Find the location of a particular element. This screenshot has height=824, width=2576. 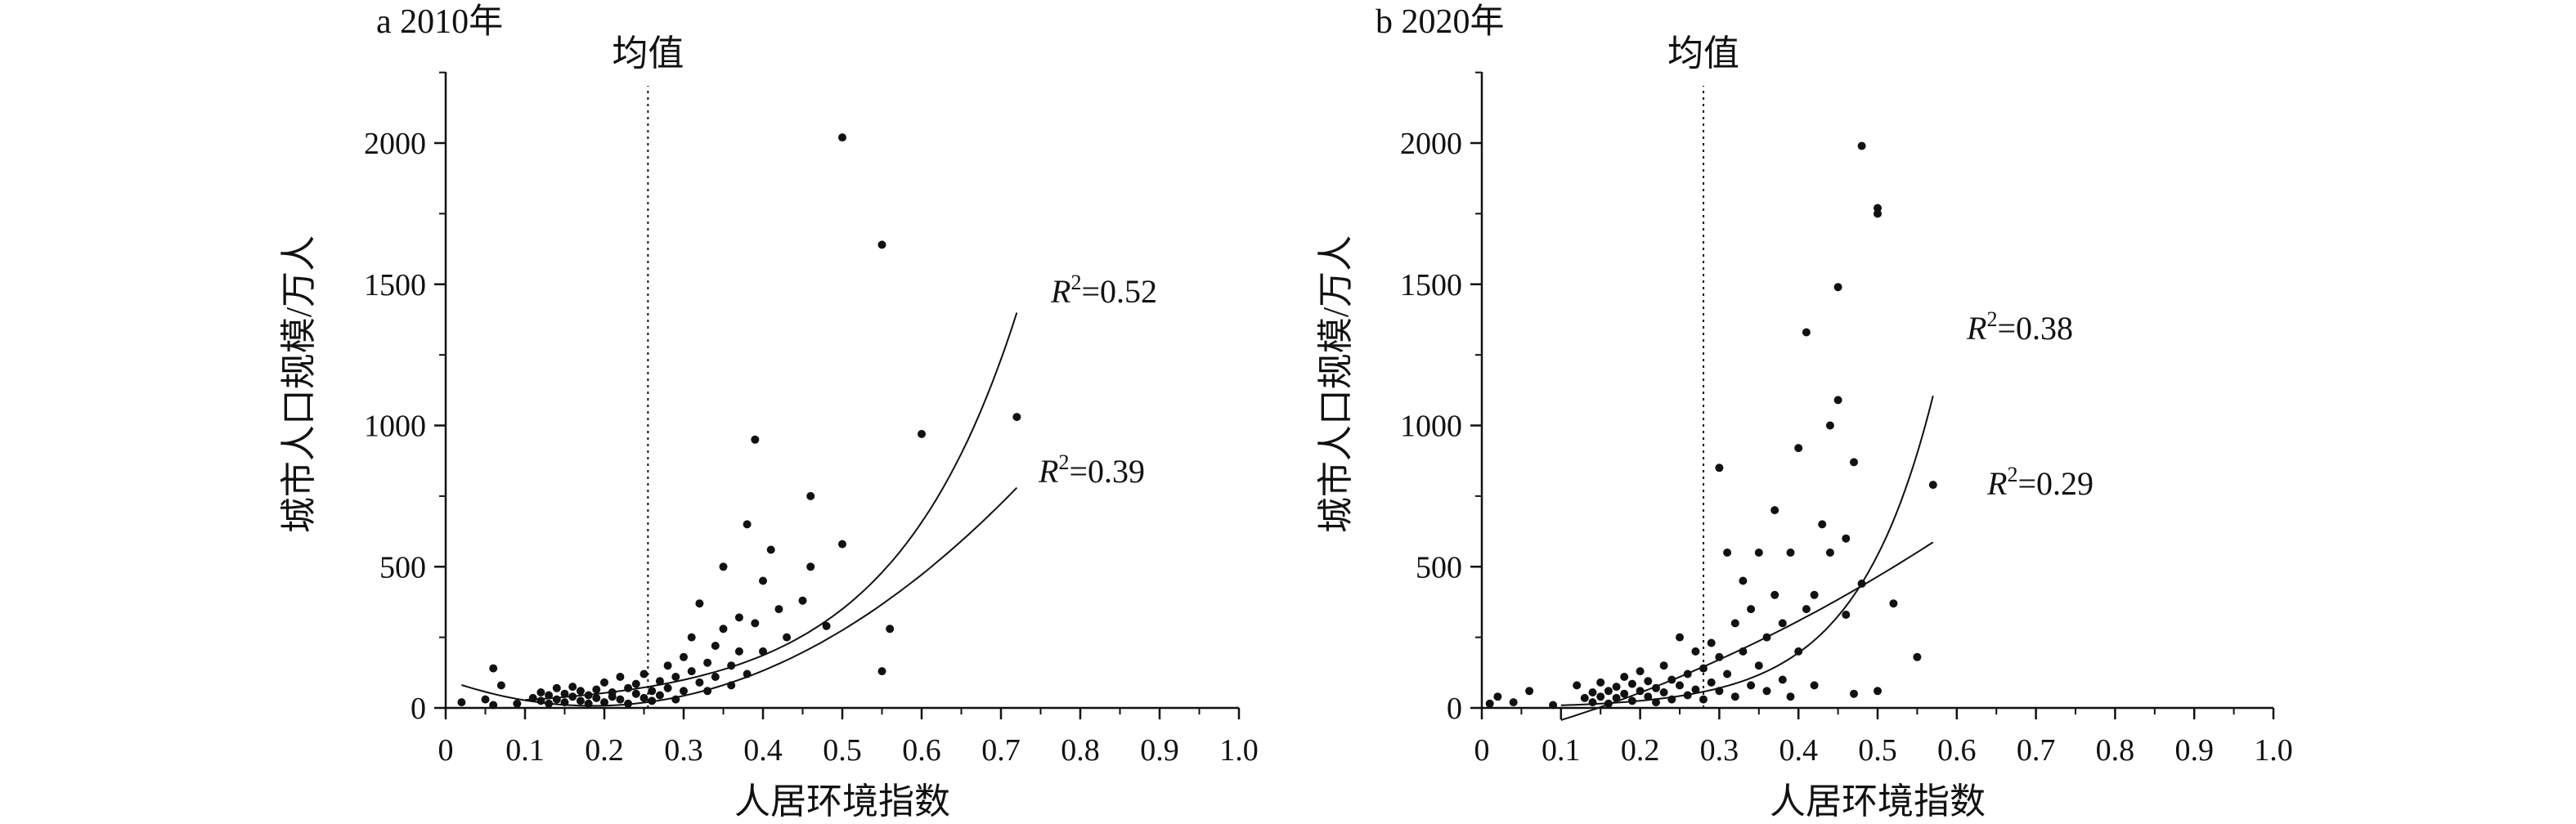

x-tick-label: 0.8 is located at coordinates (2115, 750).